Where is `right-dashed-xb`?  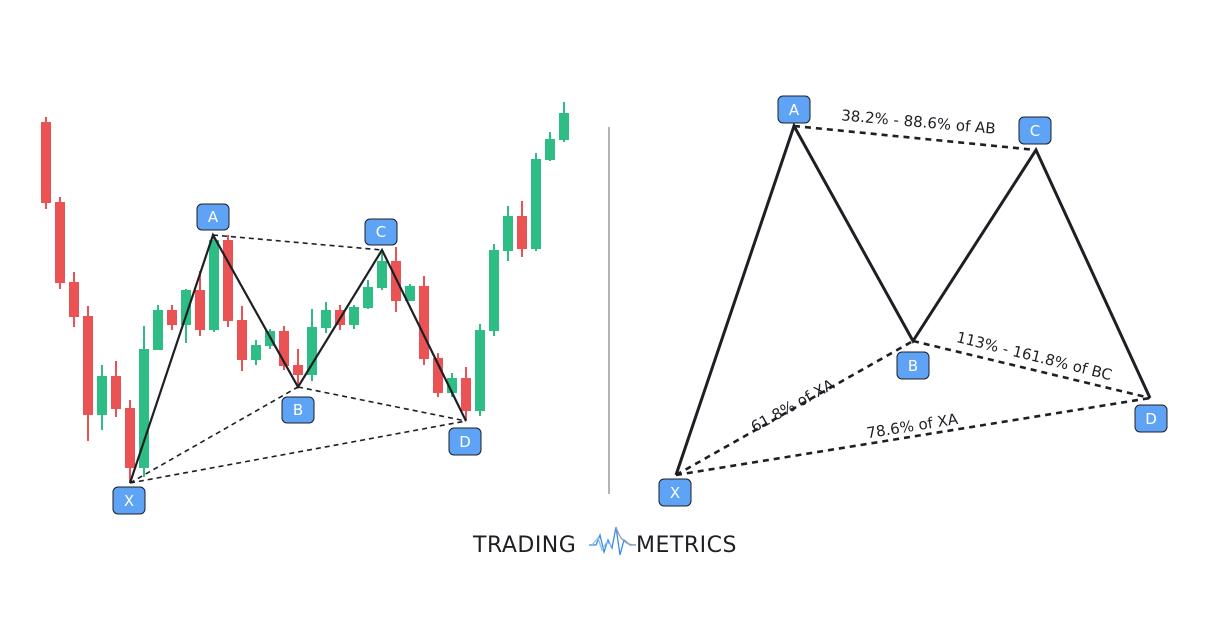
right-dashed-xb is located at coordinates (794, 408).